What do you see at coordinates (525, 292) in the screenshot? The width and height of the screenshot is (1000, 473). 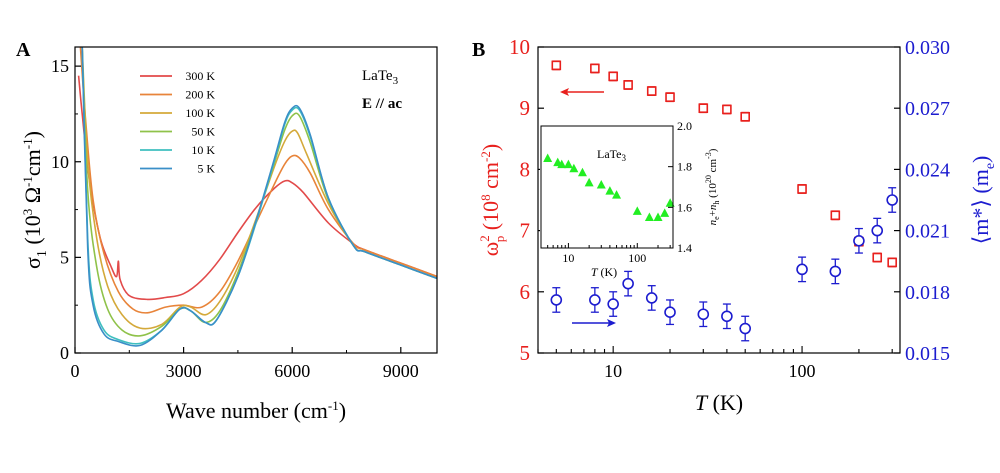 I see `left-tick-label: 6` at bounding box center [525, 292].